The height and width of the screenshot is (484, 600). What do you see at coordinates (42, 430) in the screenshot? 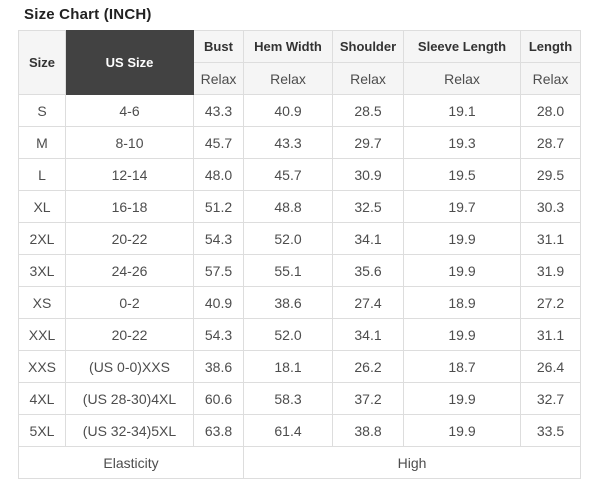
I see `size-cell: 5XL` at bounding box center [42, 430].